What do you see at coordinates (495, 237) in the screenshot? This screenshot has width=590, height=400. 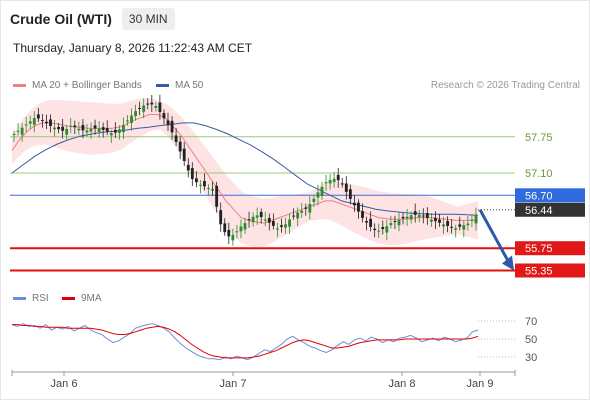 I see `forecast-arrow-shaft` at bounding box center [495, 237].